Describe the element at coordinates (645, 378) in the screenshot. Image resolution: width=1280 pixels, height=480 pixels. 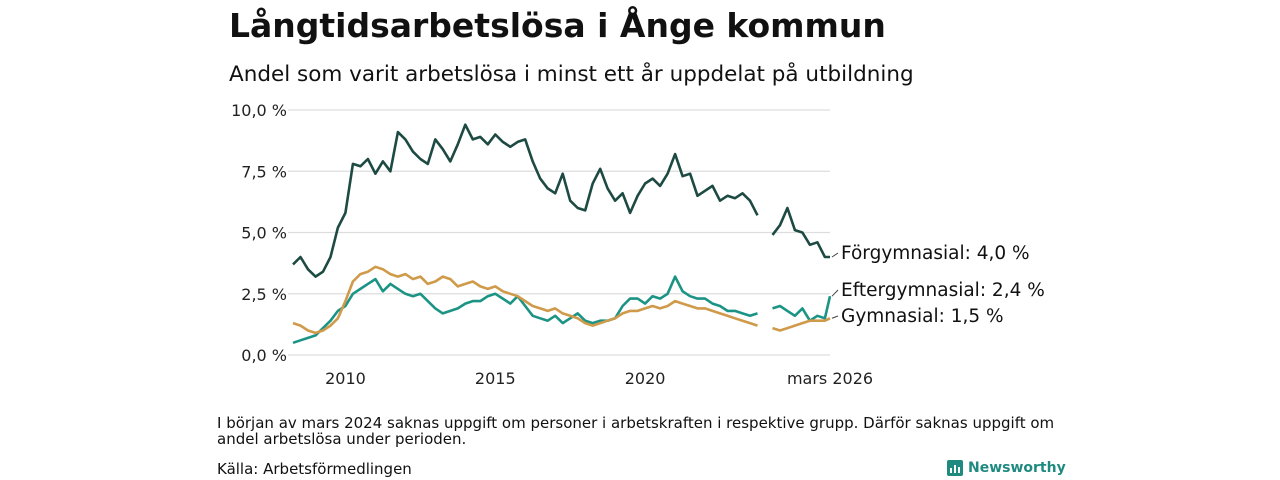
I see `x-tick-label: 2020` at that location.